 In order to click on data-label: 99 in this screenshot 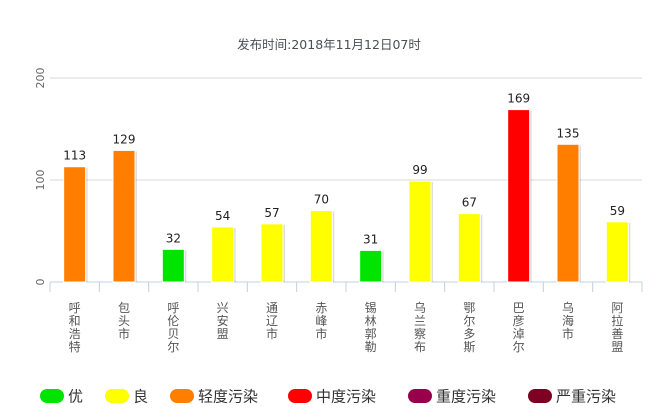, I will do `click(419, 170)`.